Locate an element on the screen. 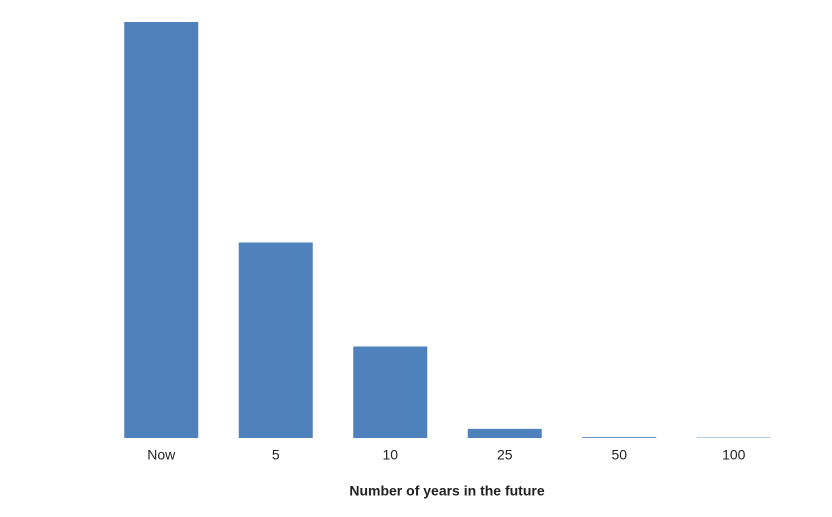 The image size is (832, 517). x-axis-title: Number of years in the future is located at coordinates (446, 491).